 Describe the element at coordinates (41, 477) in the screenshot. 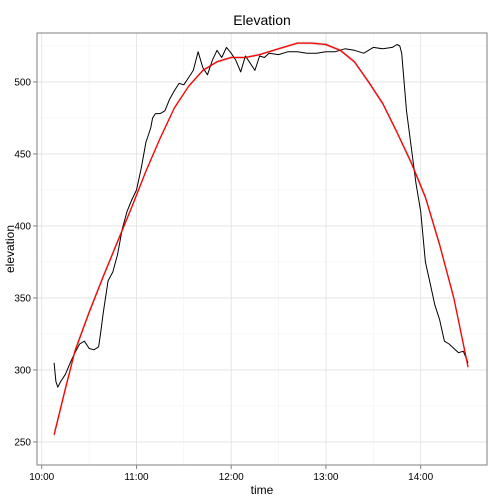

I see `x-tick-label: 10:00` at that location.